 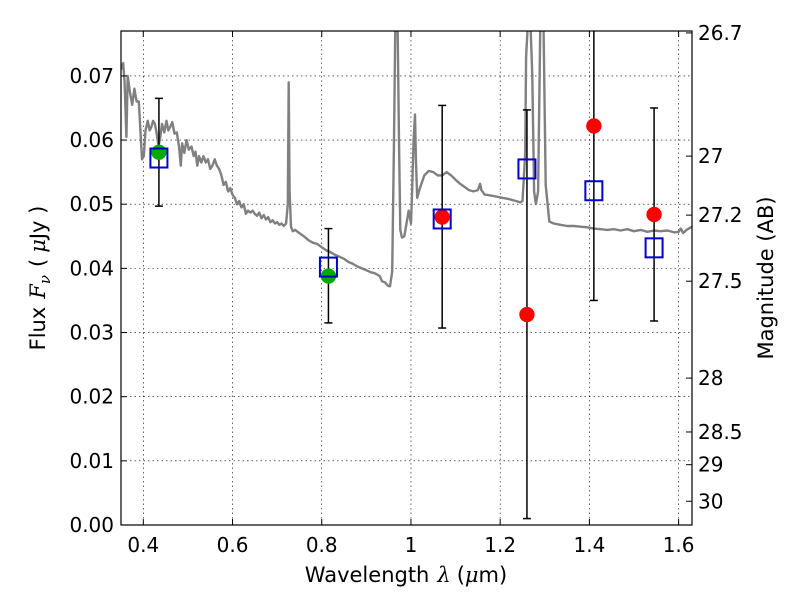 I want to click on y-tick-label: 0.03, so click(x=91, y=333).